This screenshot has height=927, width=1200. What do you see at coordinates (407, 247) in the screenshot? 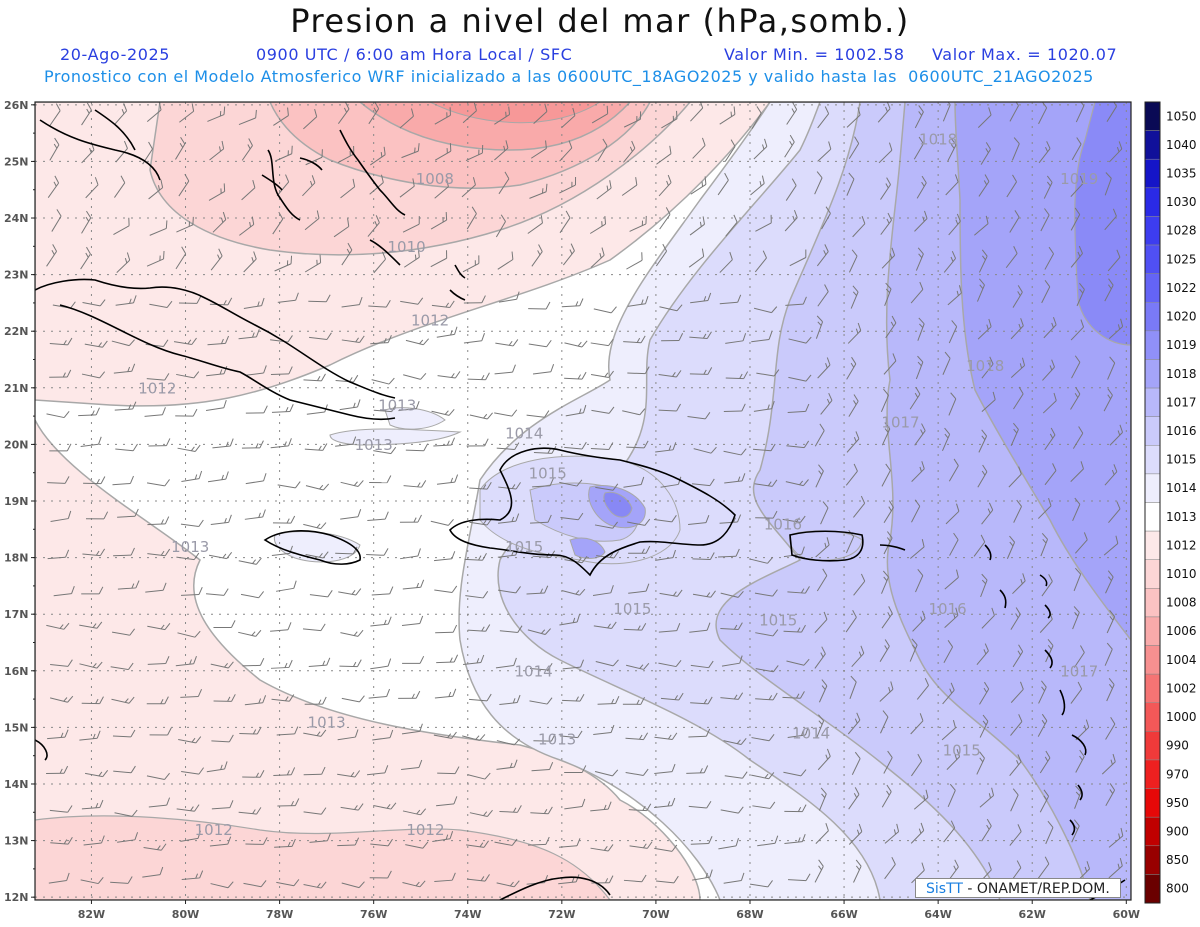
I see `contour-label: 1010` at bounding box center [407, 247].